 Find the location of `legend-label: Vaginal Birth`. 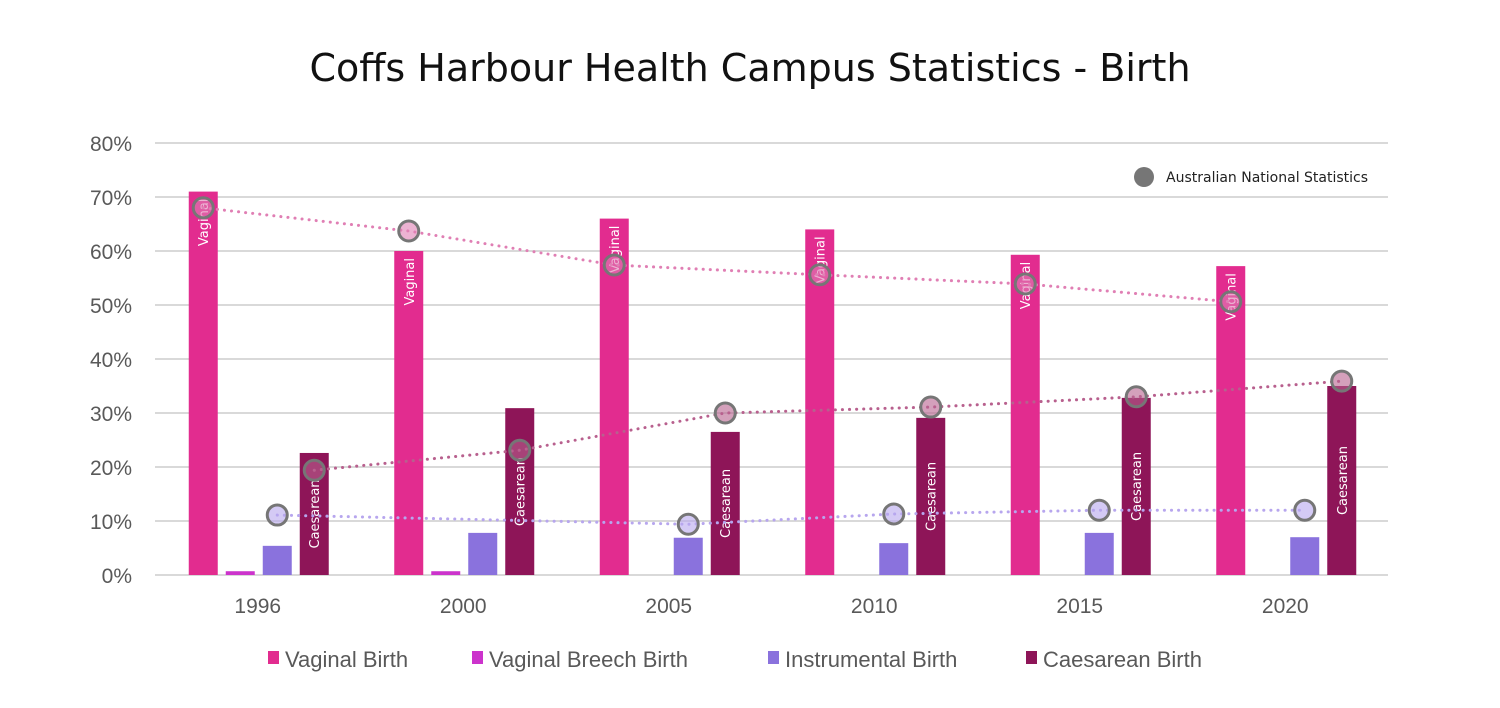

legend-label: Vaginal Birth is located at coordinates (346, 659).